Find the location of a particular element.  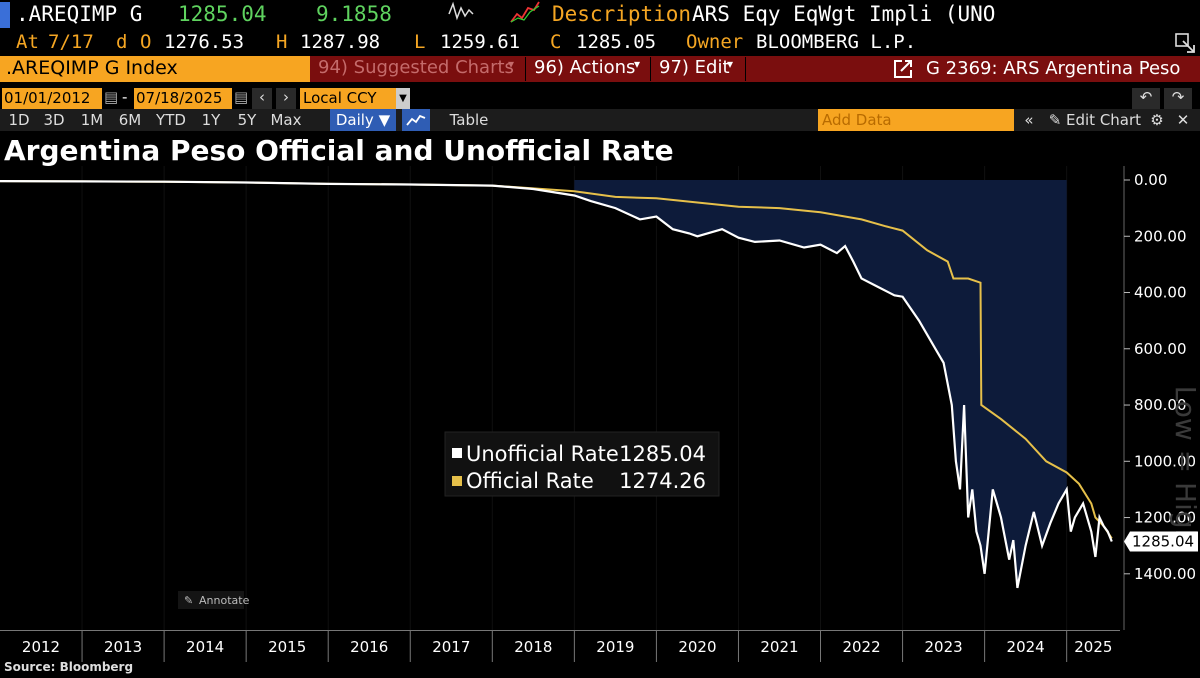

at-date: 7/17 is located at coordinates (71, 42).